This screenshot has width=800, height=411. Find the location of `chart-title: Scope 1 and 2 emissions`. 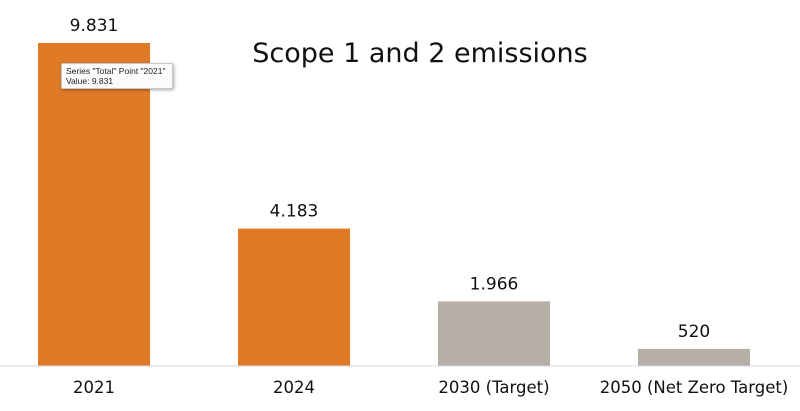

chart-title: Scope 1 and 2 emissions is located at coordinates (419, 53).